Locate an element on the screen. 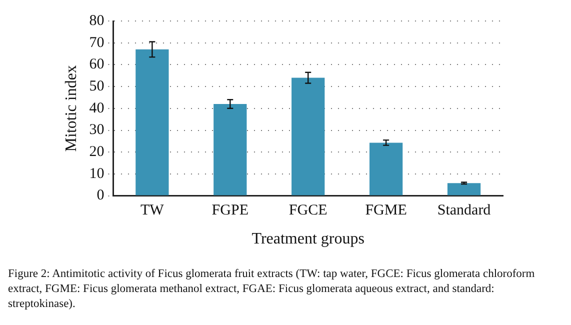 The height and width of the screenshot is (325, 571). y-axis-title: Mitotic index is located at coordinates (71, 108).